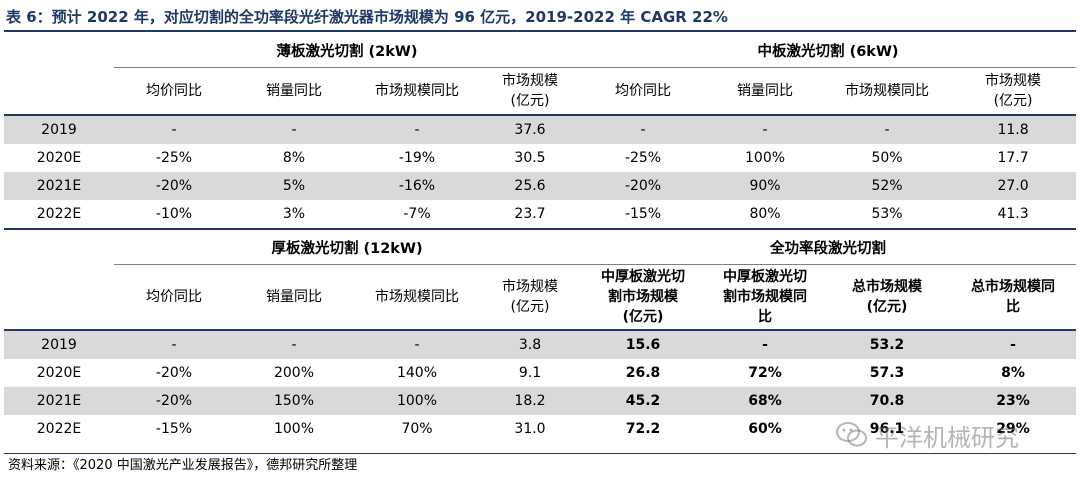 Image resolution: width=1080 pixels, height=488 pixels. What do you see at coordinates (530, 158) in the screenshot?
I see `value-cell: 30.5` at bounding box center [530, 158].